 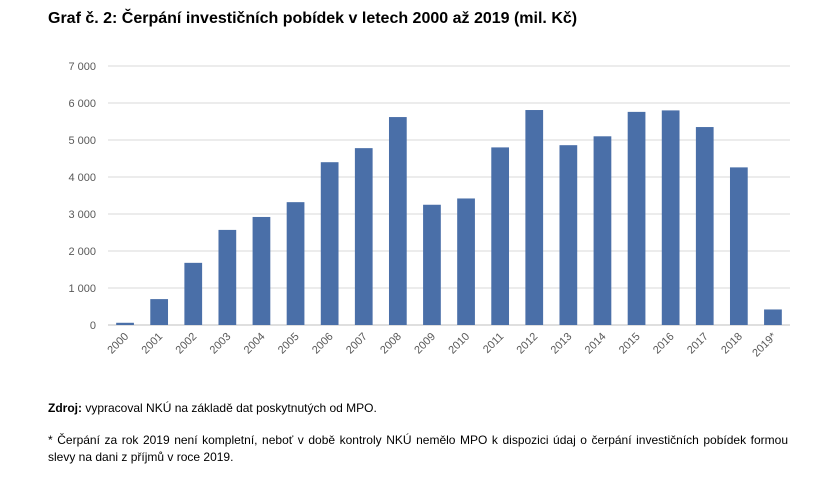 I want to click on x-tick-label: 2012, so click(x=528, y=344).